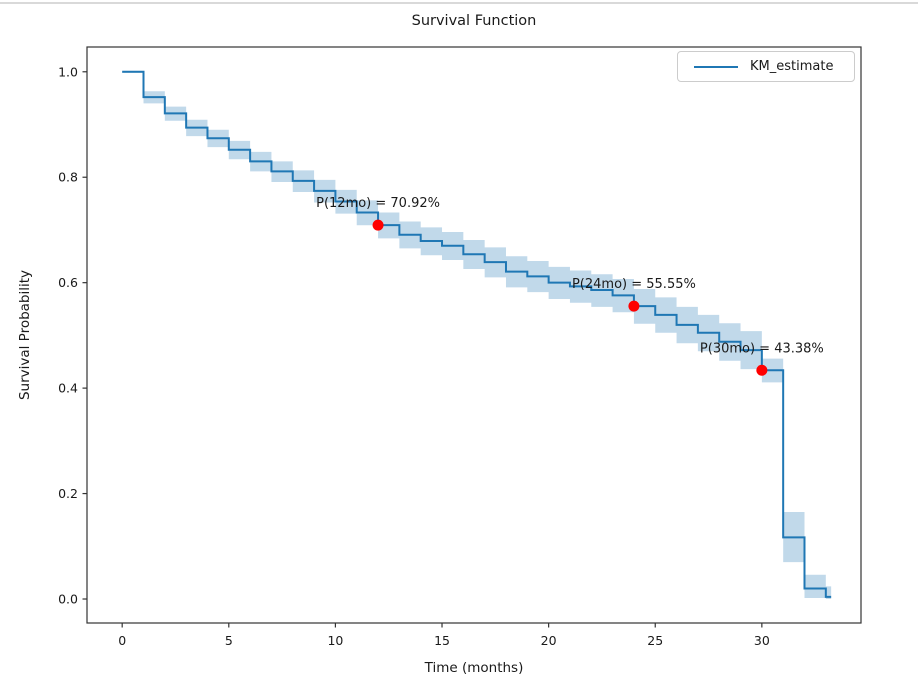 The height and width of the screenshot is (685, 918). I want to click on x-tick-label: 20, so click(549, 640).